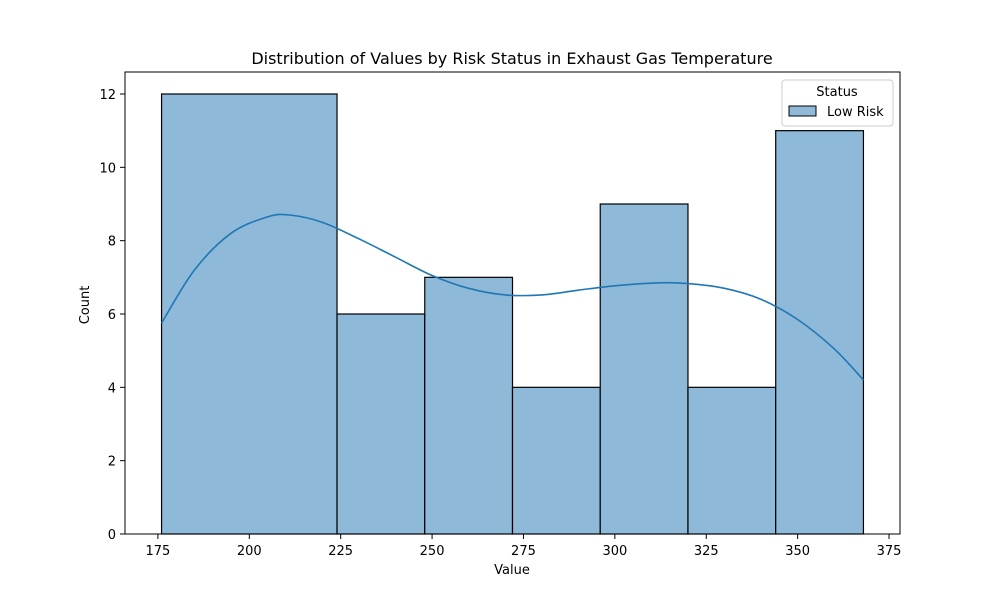 This screenshot has height=600, width=1000. Describe the element at coordinates (112, 242) in the screenshot. I see `y-tick-label-8: 8` at that location.